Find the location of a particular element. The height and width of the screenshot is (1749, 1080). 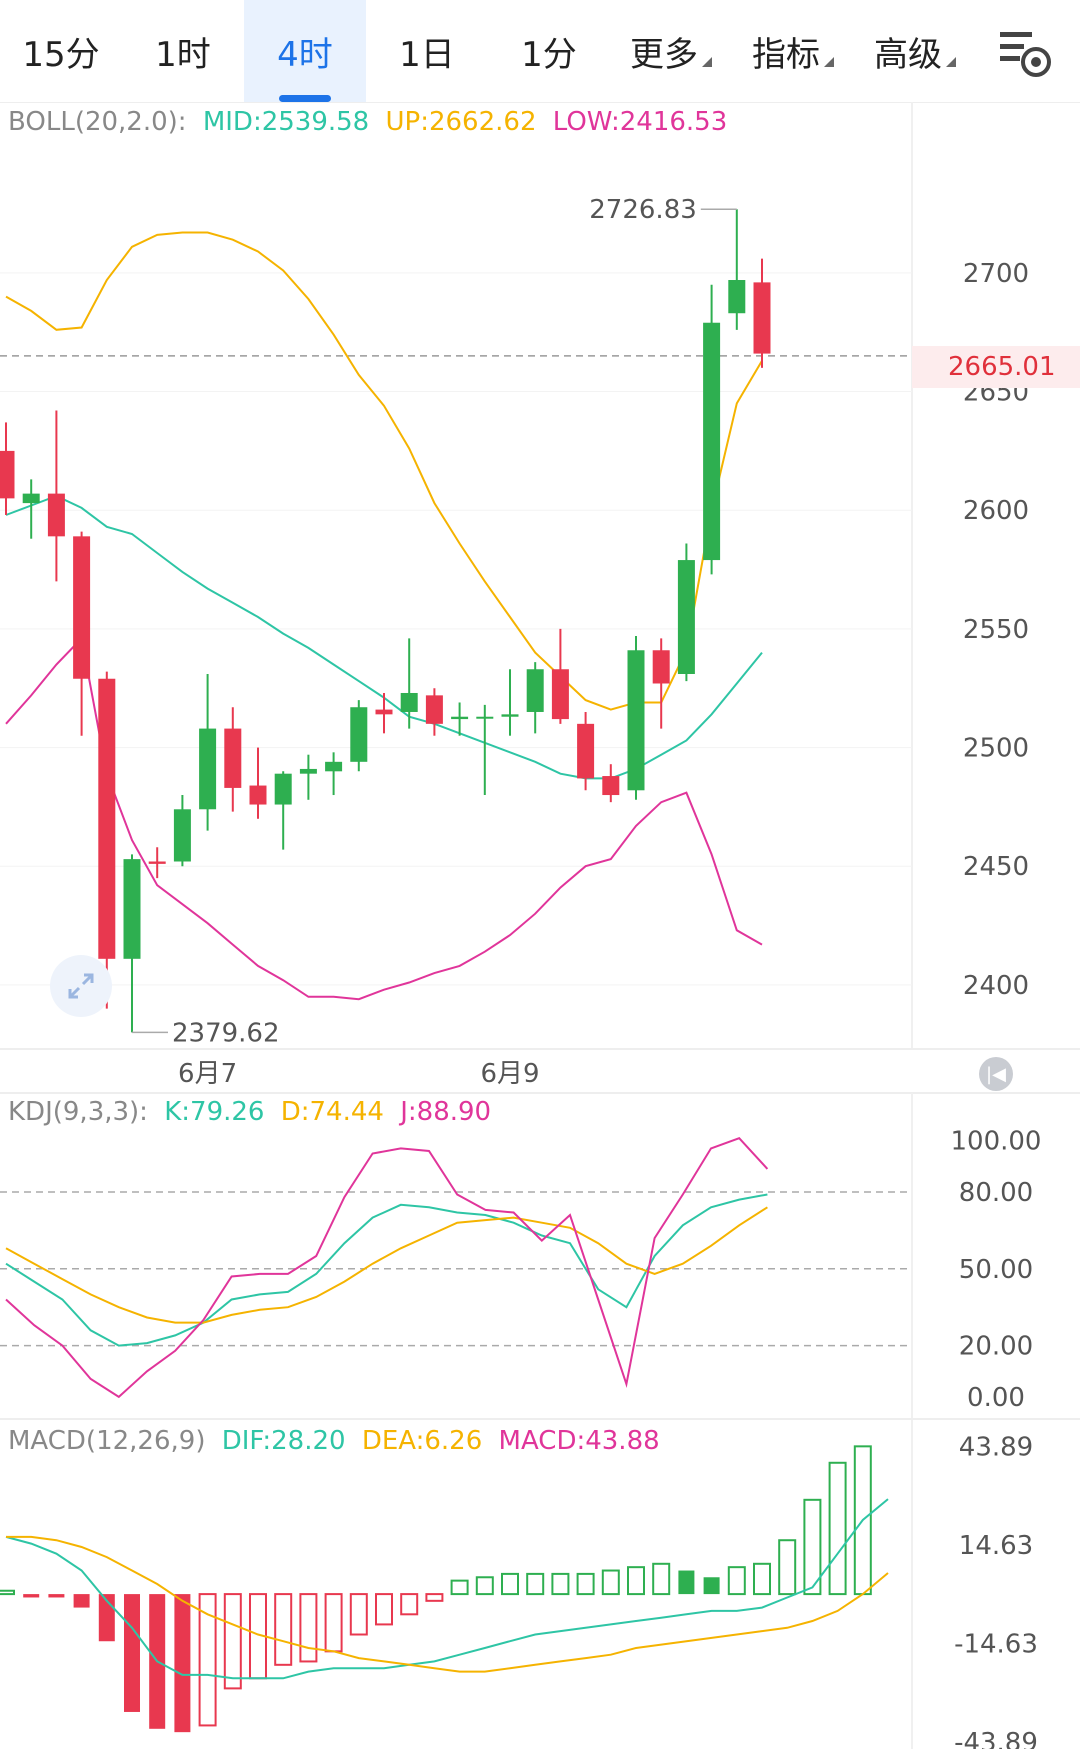

tab-label: 15分 is located at coordinates (61, 54).